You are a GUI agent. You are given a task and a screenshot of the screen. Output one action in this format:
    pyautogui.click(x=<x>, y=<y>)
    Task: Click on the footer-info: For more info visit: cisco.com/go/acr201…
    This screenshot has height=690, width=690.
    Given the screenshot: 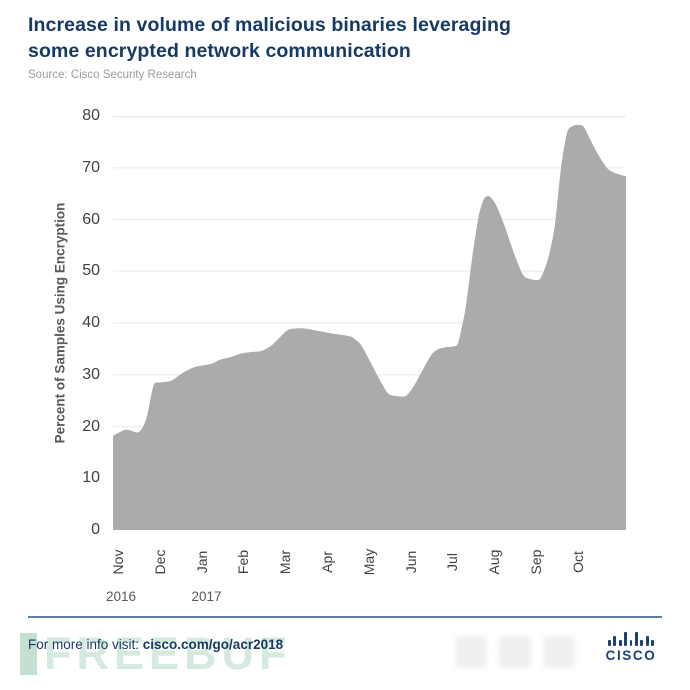 What is the action you would take?
    pyautogui.click(x=155, y=644)
    